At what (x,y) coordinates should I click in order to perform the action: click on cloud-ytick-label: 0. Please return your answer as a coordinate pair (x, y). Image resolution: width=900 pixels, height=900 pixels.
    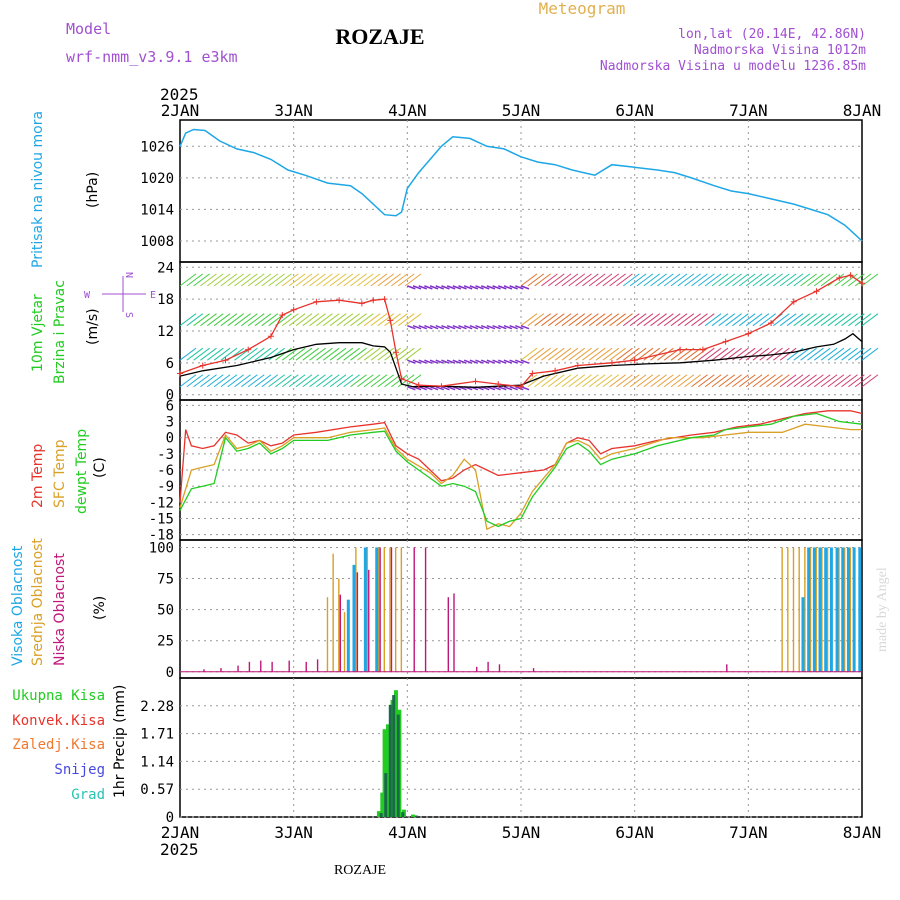
    Looking at the image, I should click on (170, 673).